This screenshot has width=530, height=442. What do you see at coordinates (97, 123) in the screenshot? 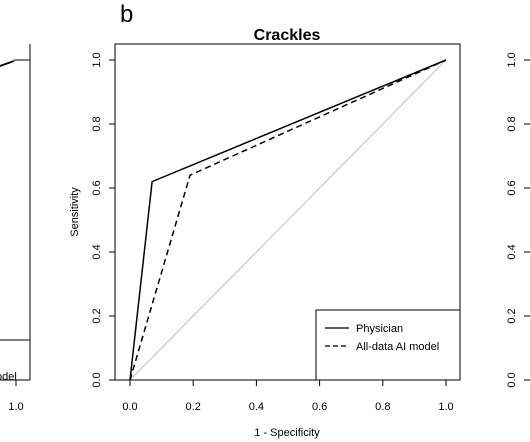
I see `y-tick-label: 0.8` at bounding box center [97, 123].